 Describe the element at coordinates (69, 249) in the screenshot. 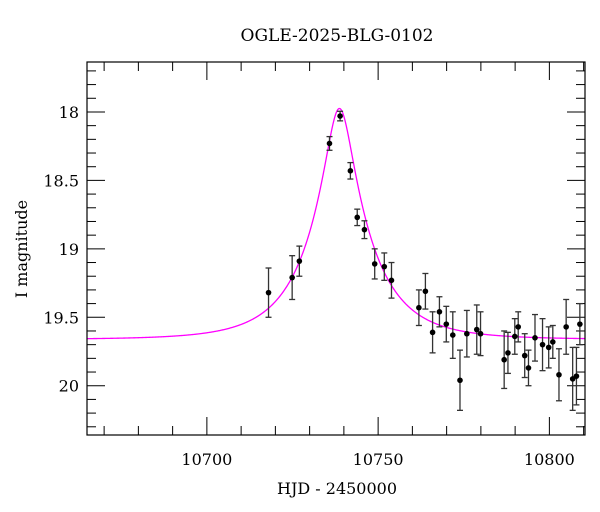

I see `y-tick-label: 19` at that location.